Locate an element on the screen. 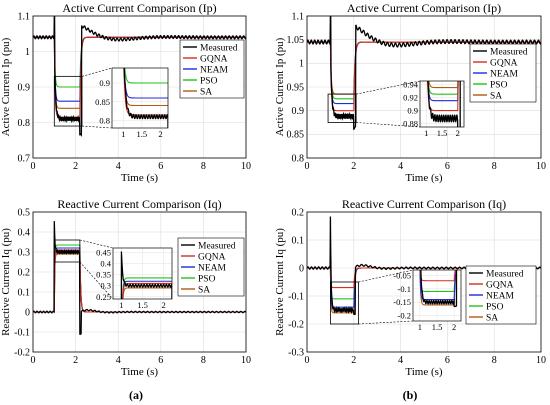 This screenshot has height=405, width=550. y-tick-label: 0.85 is located at coordinates (296, 135).